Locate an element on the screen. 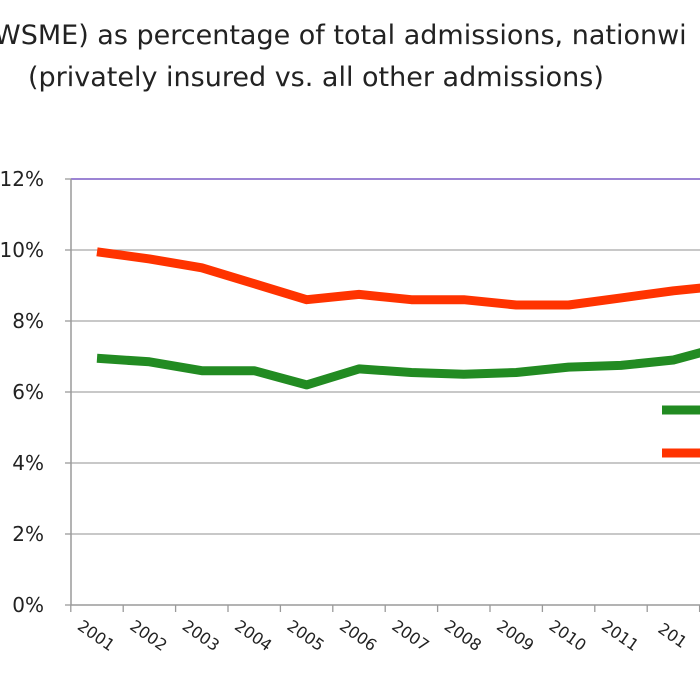 The image size is (700, 700). y-tick-label: 10% is located at coordinates (22, 250).